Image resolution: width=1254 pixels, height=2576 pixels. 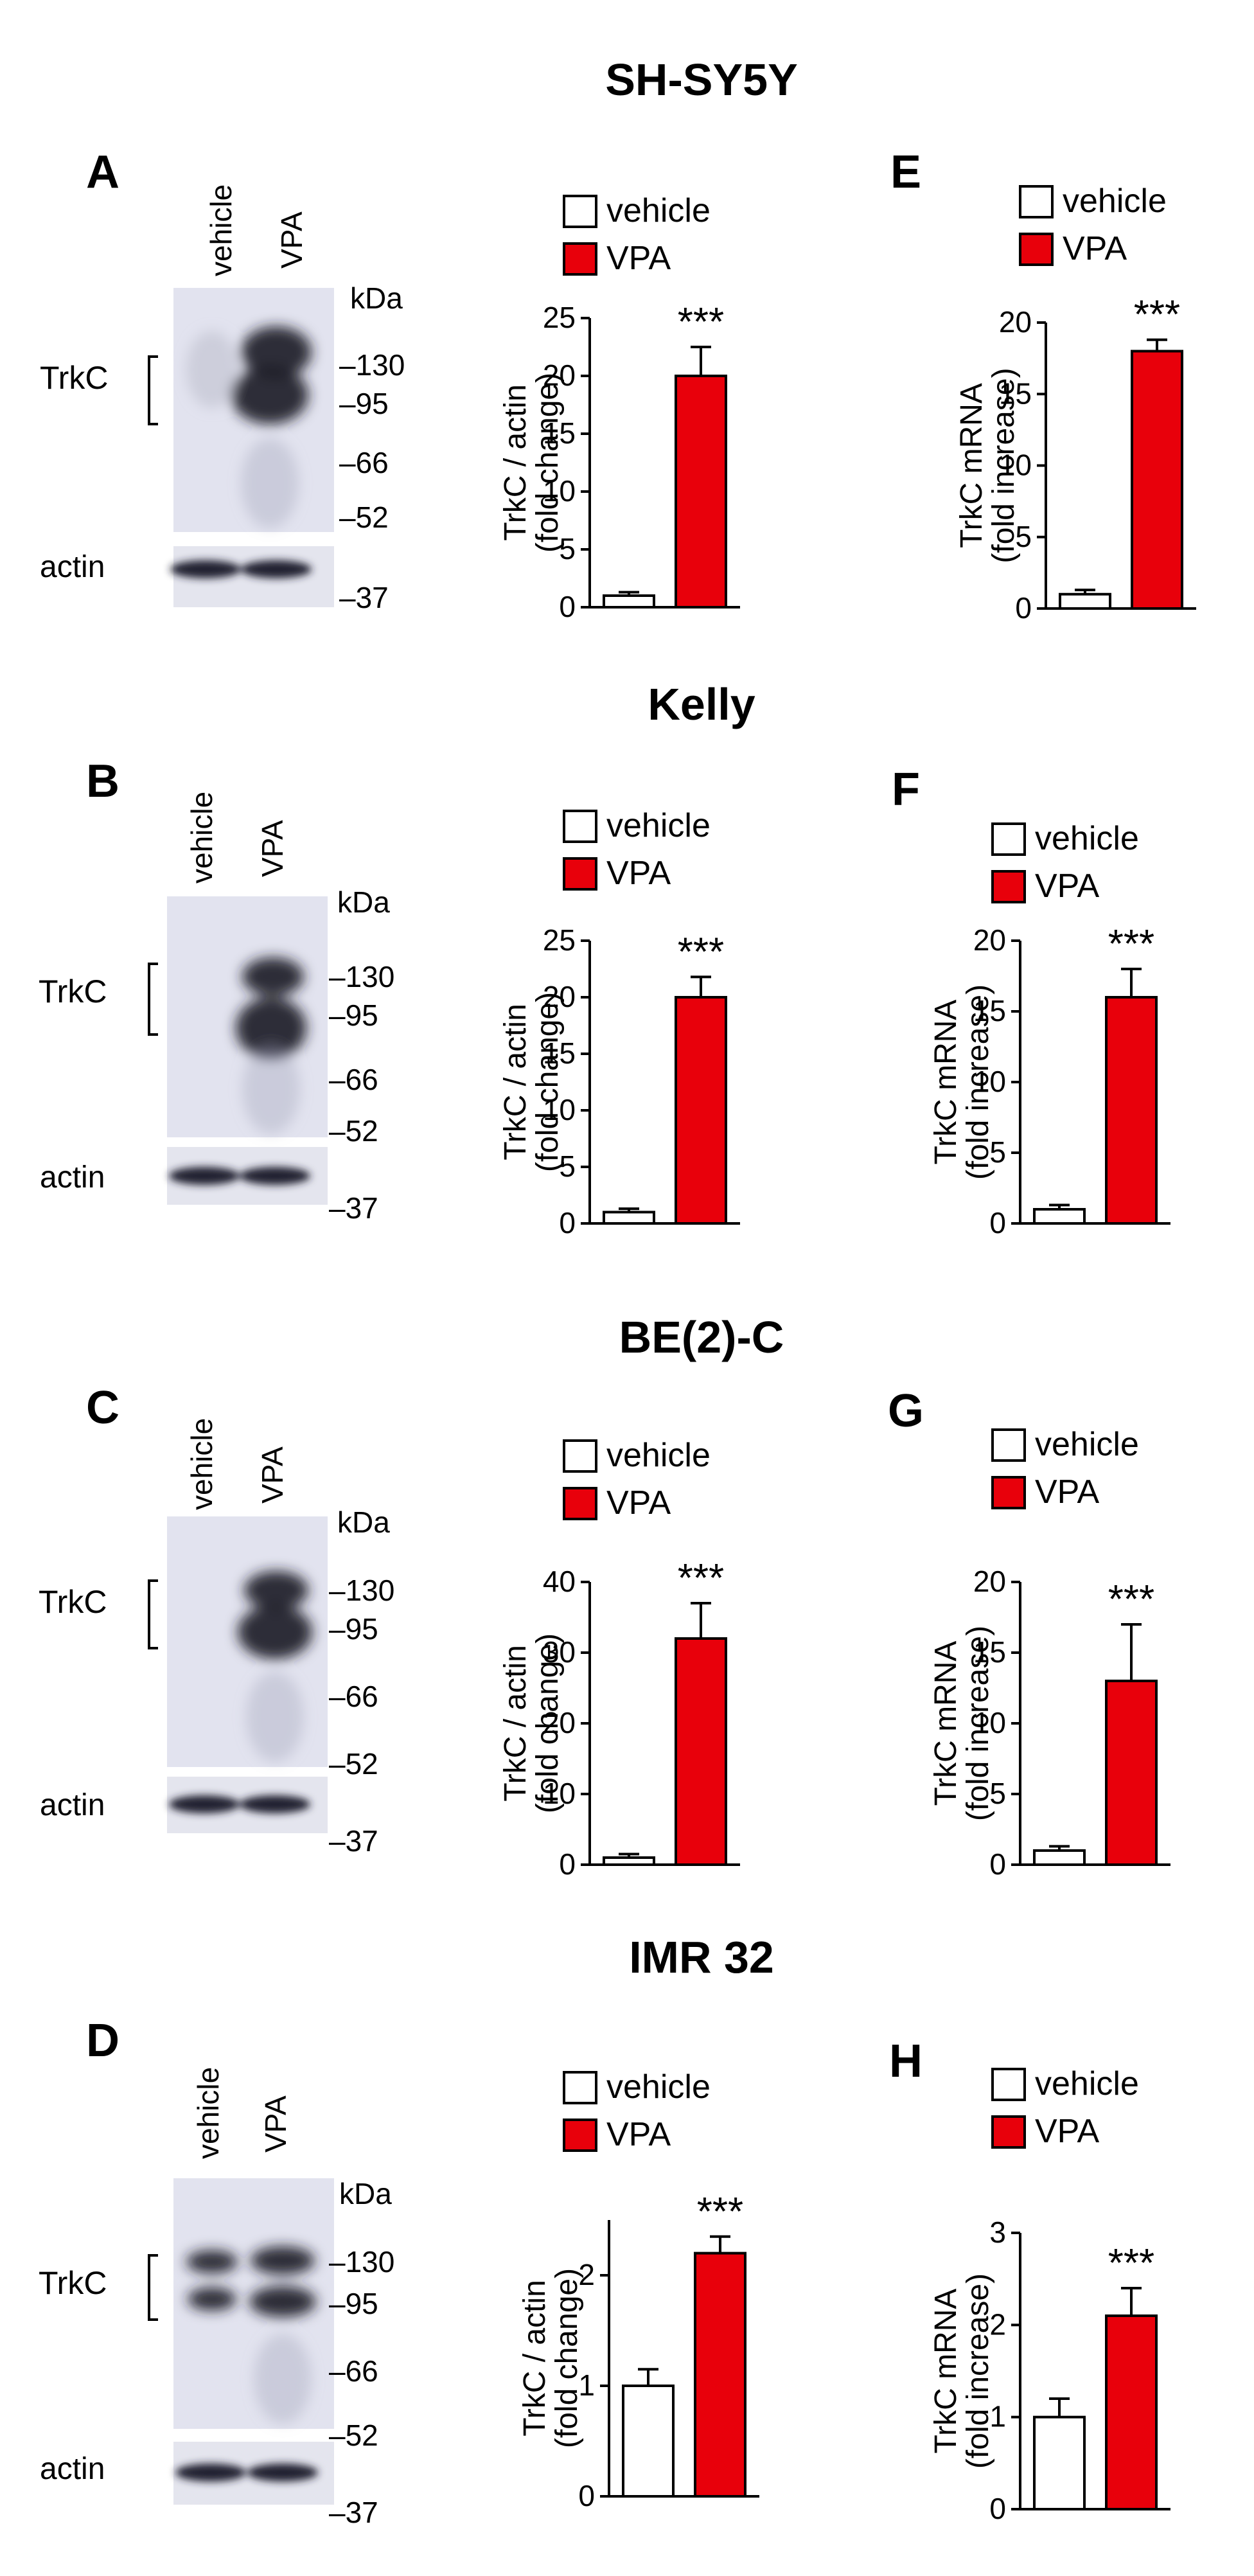 I want to click on lane-label-vpa: VPA, so click(x=272, y=849).